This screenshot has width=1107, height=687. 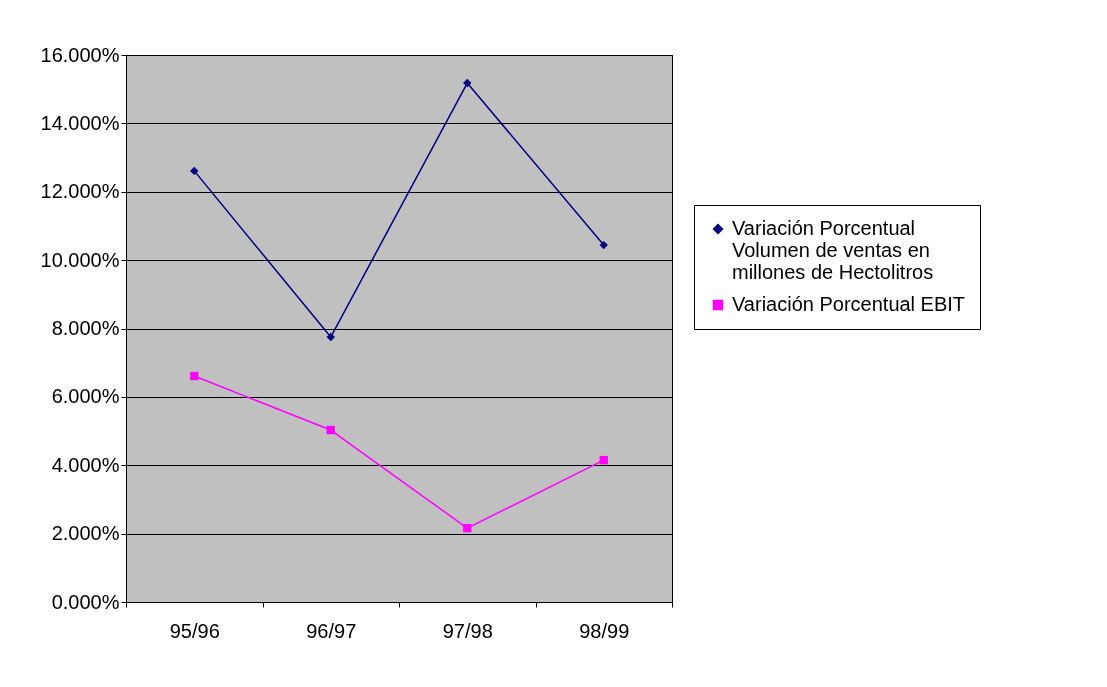 What do you see at coordinates (80, 191) in the screenshot?
I see `y-tick-label: 12.000%` at bounding box center [80, 191].